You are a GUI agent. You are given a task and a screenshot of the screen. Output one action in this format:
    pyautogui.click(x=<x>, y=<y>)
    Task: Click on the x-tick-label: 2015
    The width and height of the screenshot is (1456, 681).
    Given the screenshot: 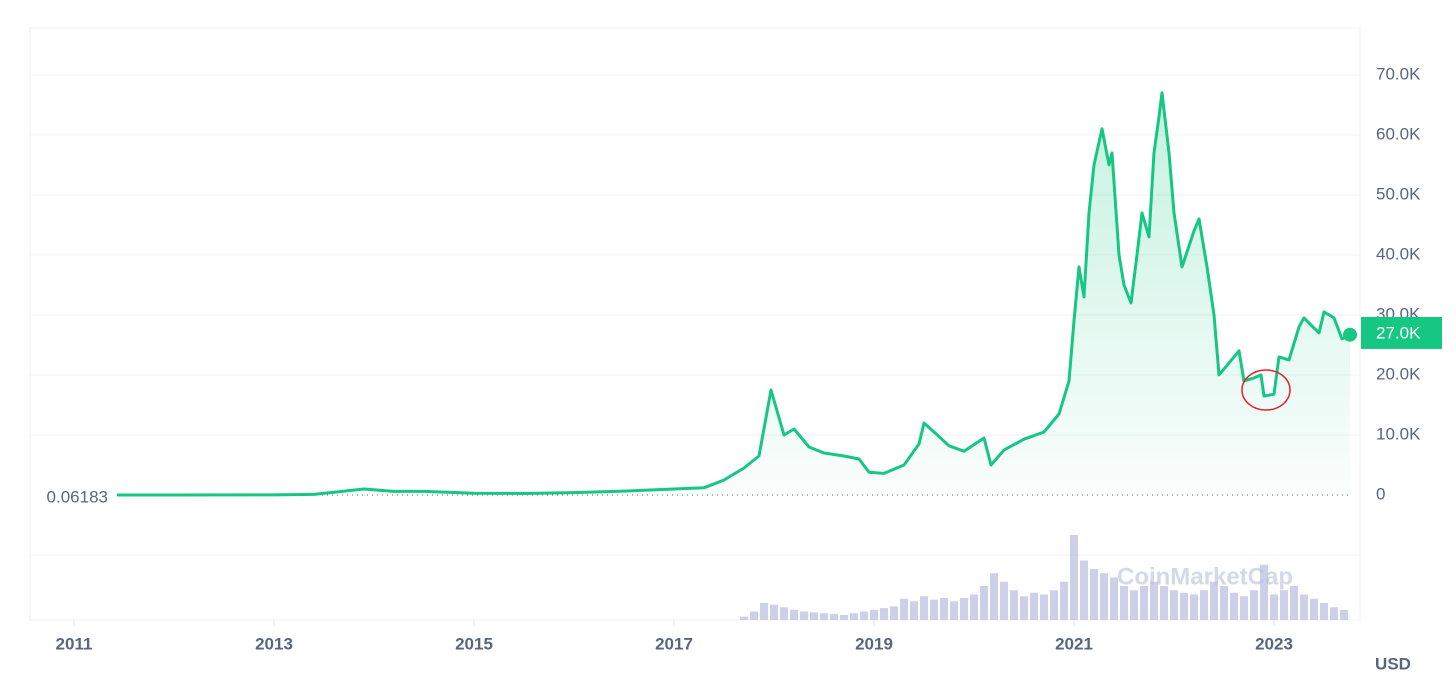 What is the action you would take?
    pyautogui.click(x=474, y=643)
    